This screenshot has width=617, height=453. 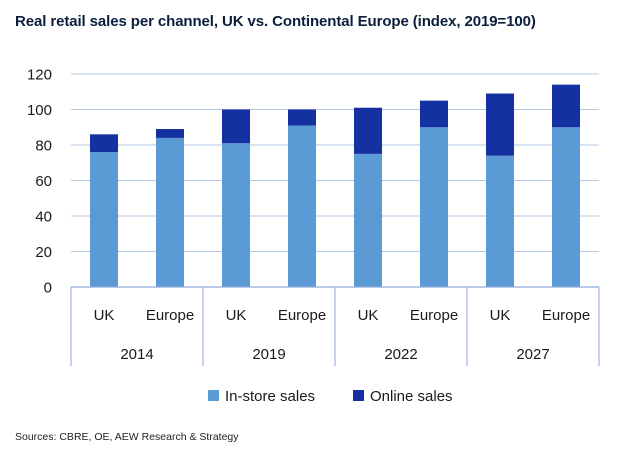 What do you see at coordinates (500, 221) in the screenshot?
I see `bar-in-store-2027-uk` at bounding box center [500, 221].